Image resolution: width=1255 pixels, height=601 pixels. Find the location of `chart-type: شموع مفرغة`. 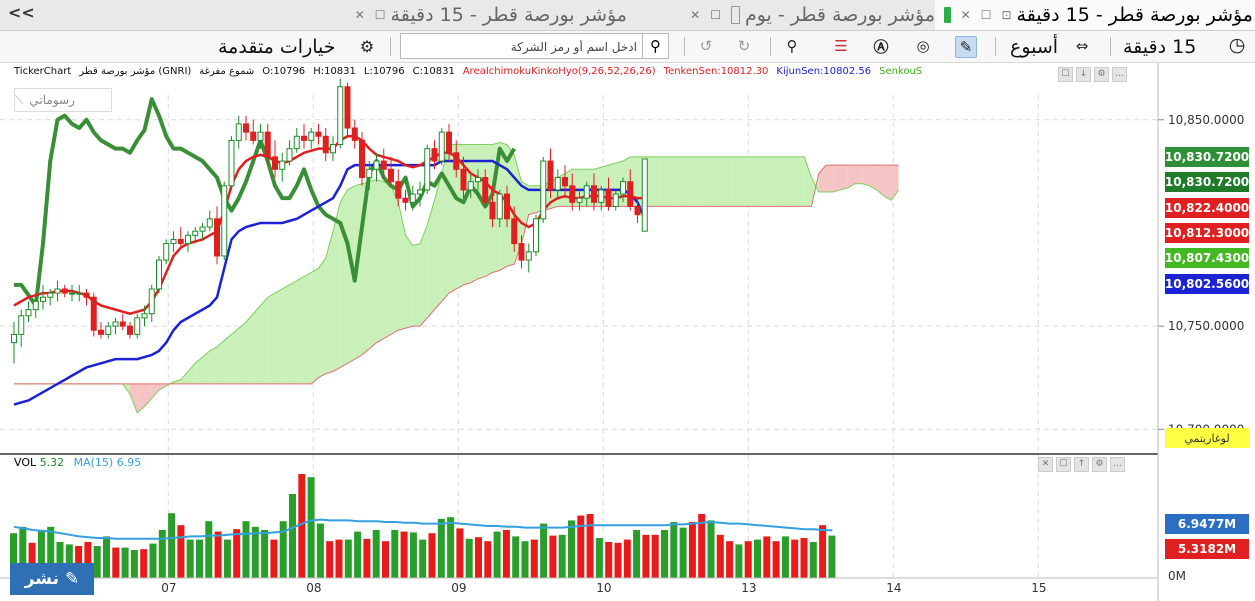

chart-type: شموع مفرغة is located at coordinates (227, 71).